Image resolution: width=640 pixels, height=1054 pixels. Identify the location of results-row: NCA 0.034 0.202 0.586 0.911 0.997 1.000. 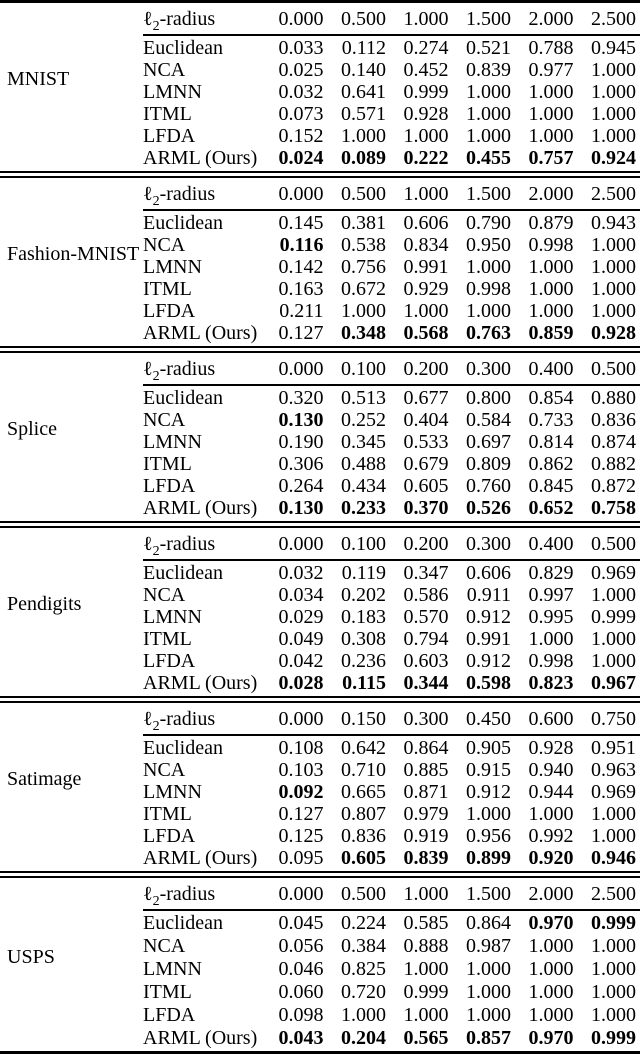
(391, 595).